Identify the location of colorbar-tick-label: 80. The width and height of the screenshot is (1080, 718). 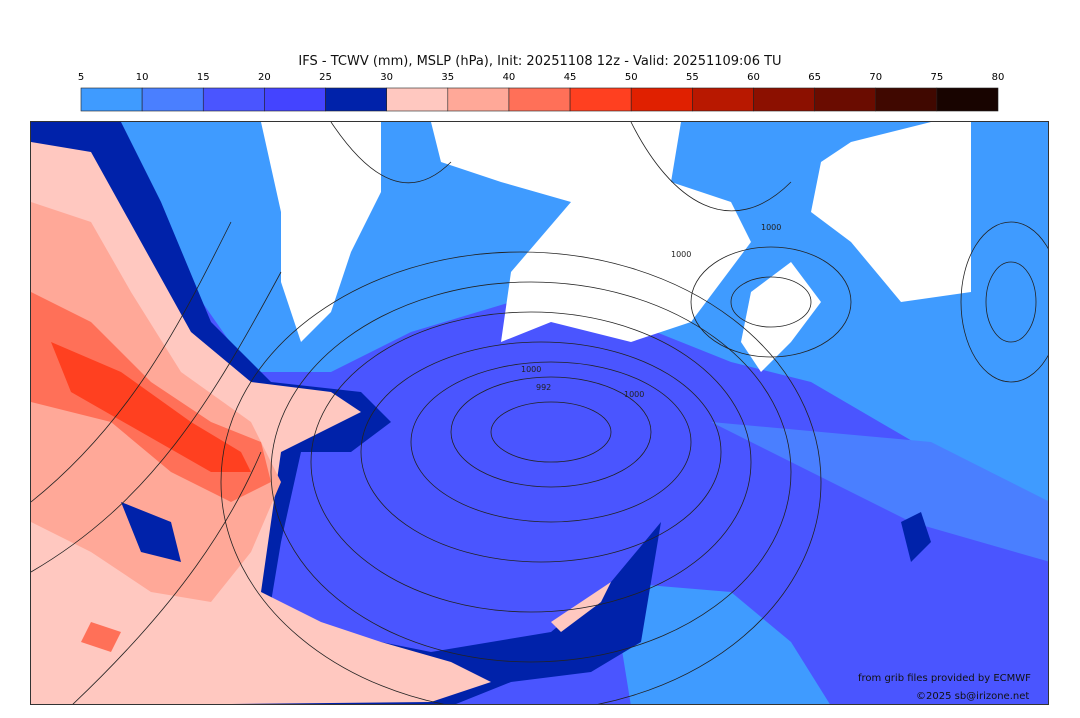
(998, 77).